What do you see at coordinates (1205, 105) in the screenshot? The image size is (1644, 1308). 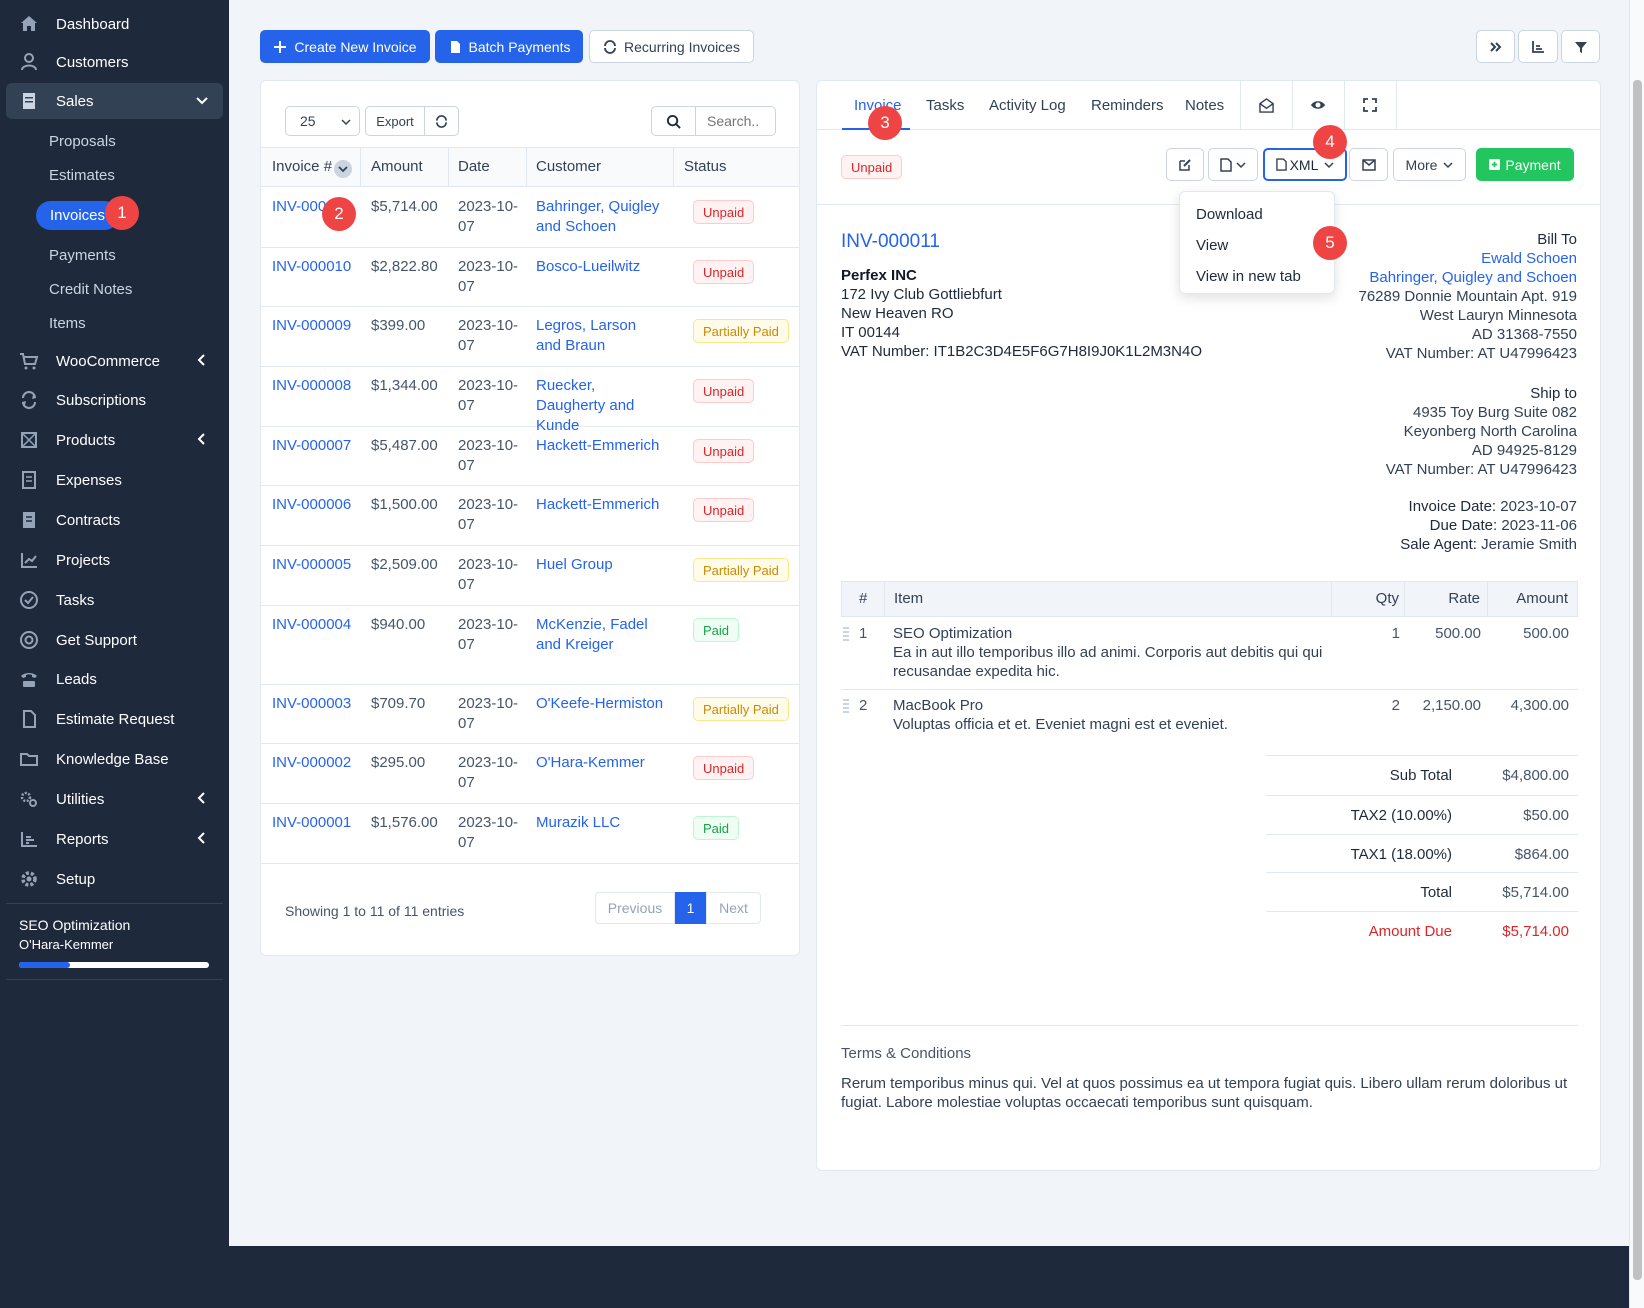 I see `tab-notes: Notes` at bounding box center [1205, 105].